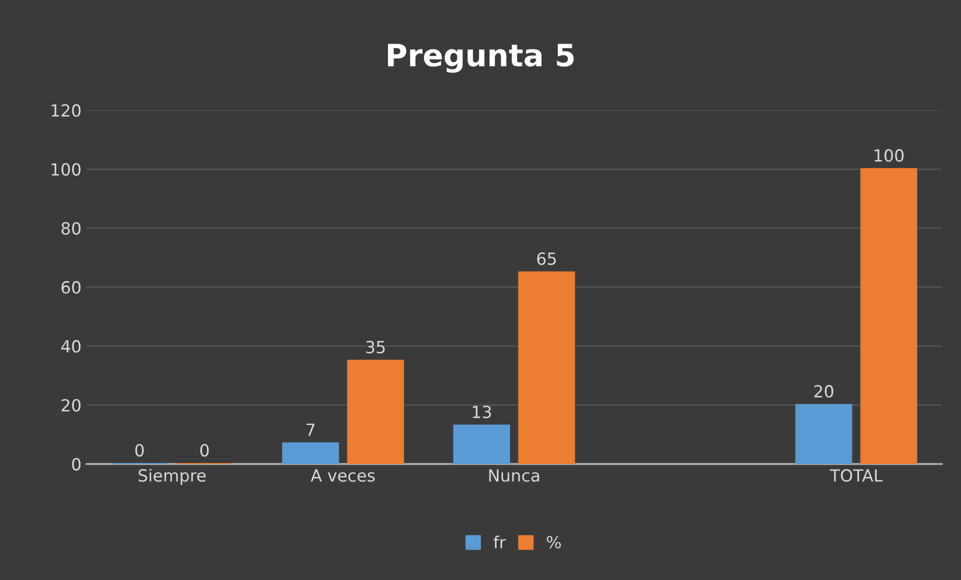  Describe the element at coordinates (375, 347) in the screenshot. I see `data-label: 35` at that location.